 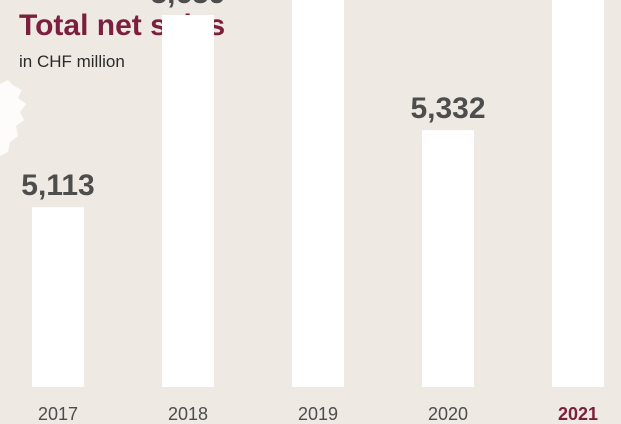 I want to click on bar-2021, so click(x=578, y=193).